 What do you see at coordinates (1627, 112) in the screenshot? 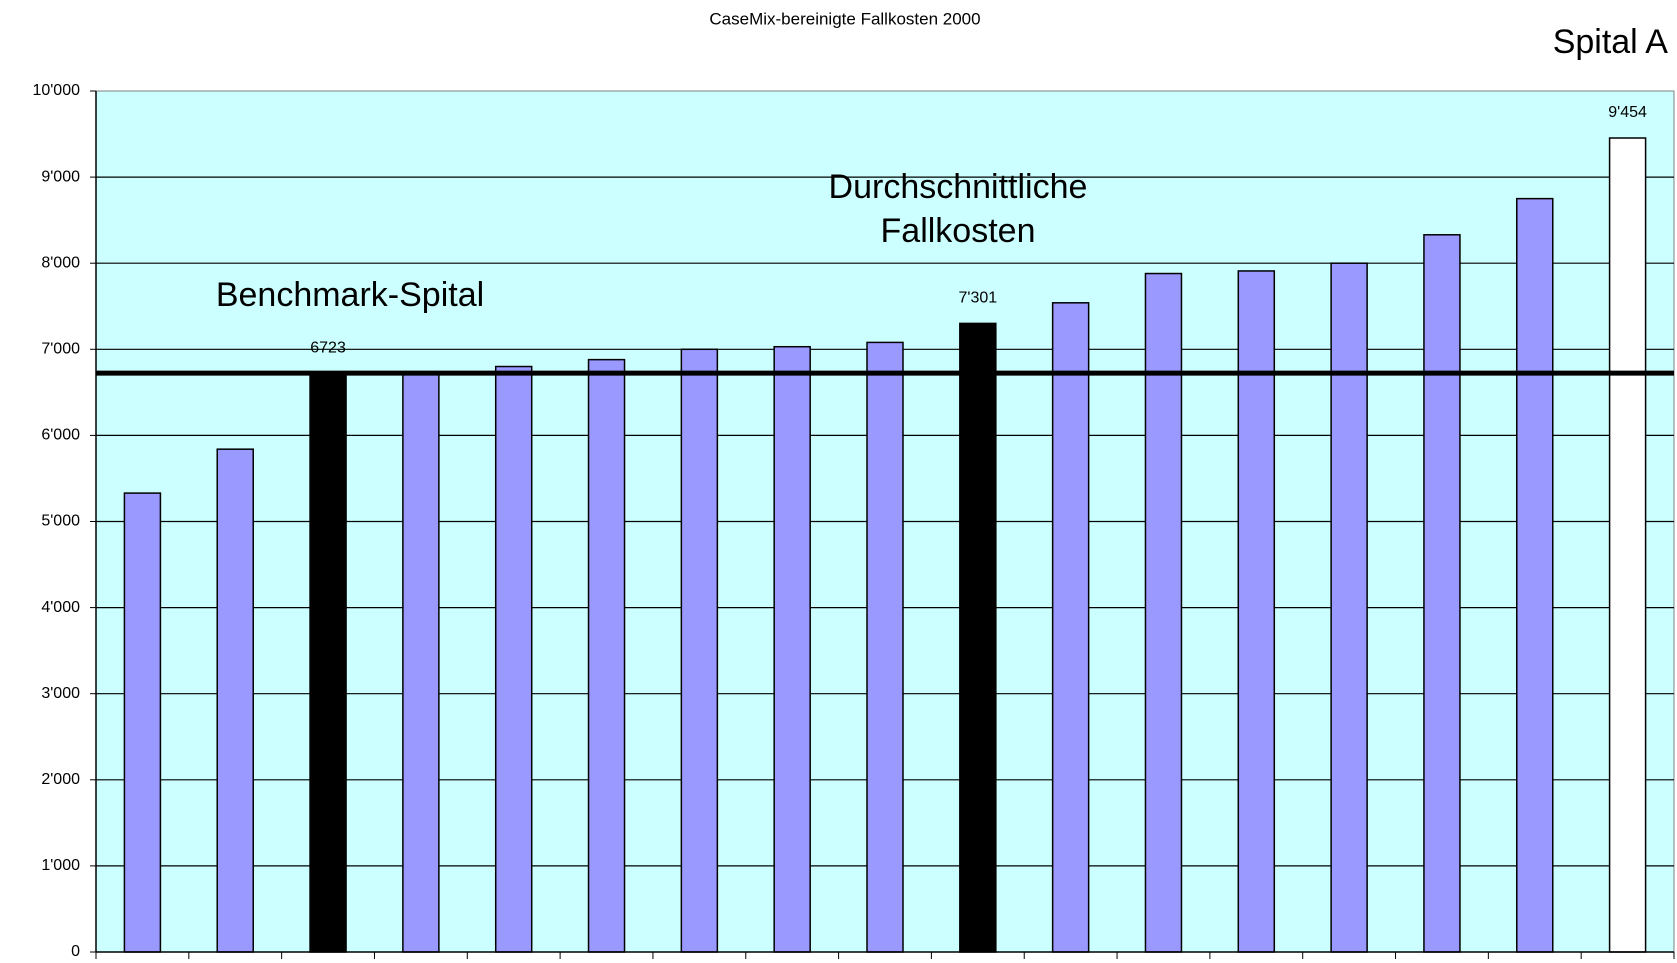
I see `value-label: 9'454` at bounding box center [1627, 112].